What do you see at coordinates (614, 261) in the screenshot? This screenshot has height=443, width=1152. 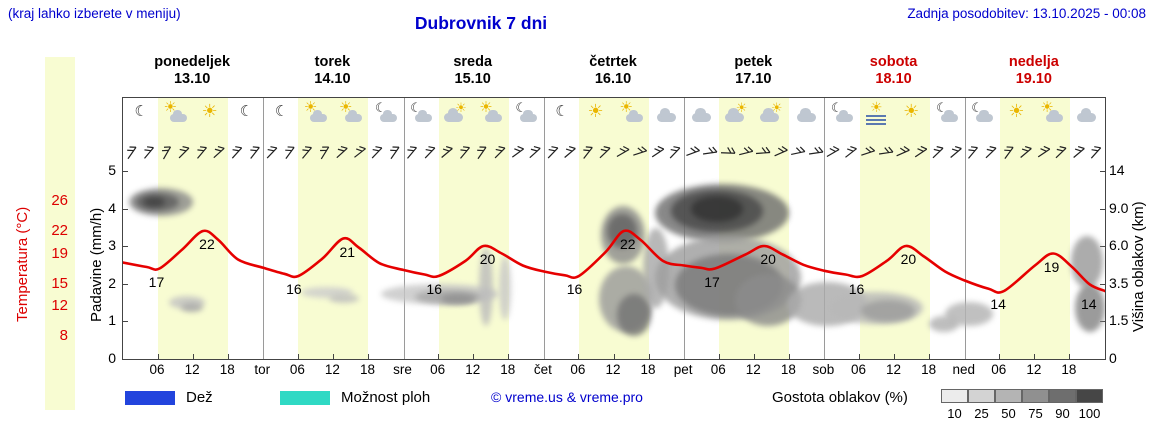 I see `temperature-curve` at bounding box center [614, 261].